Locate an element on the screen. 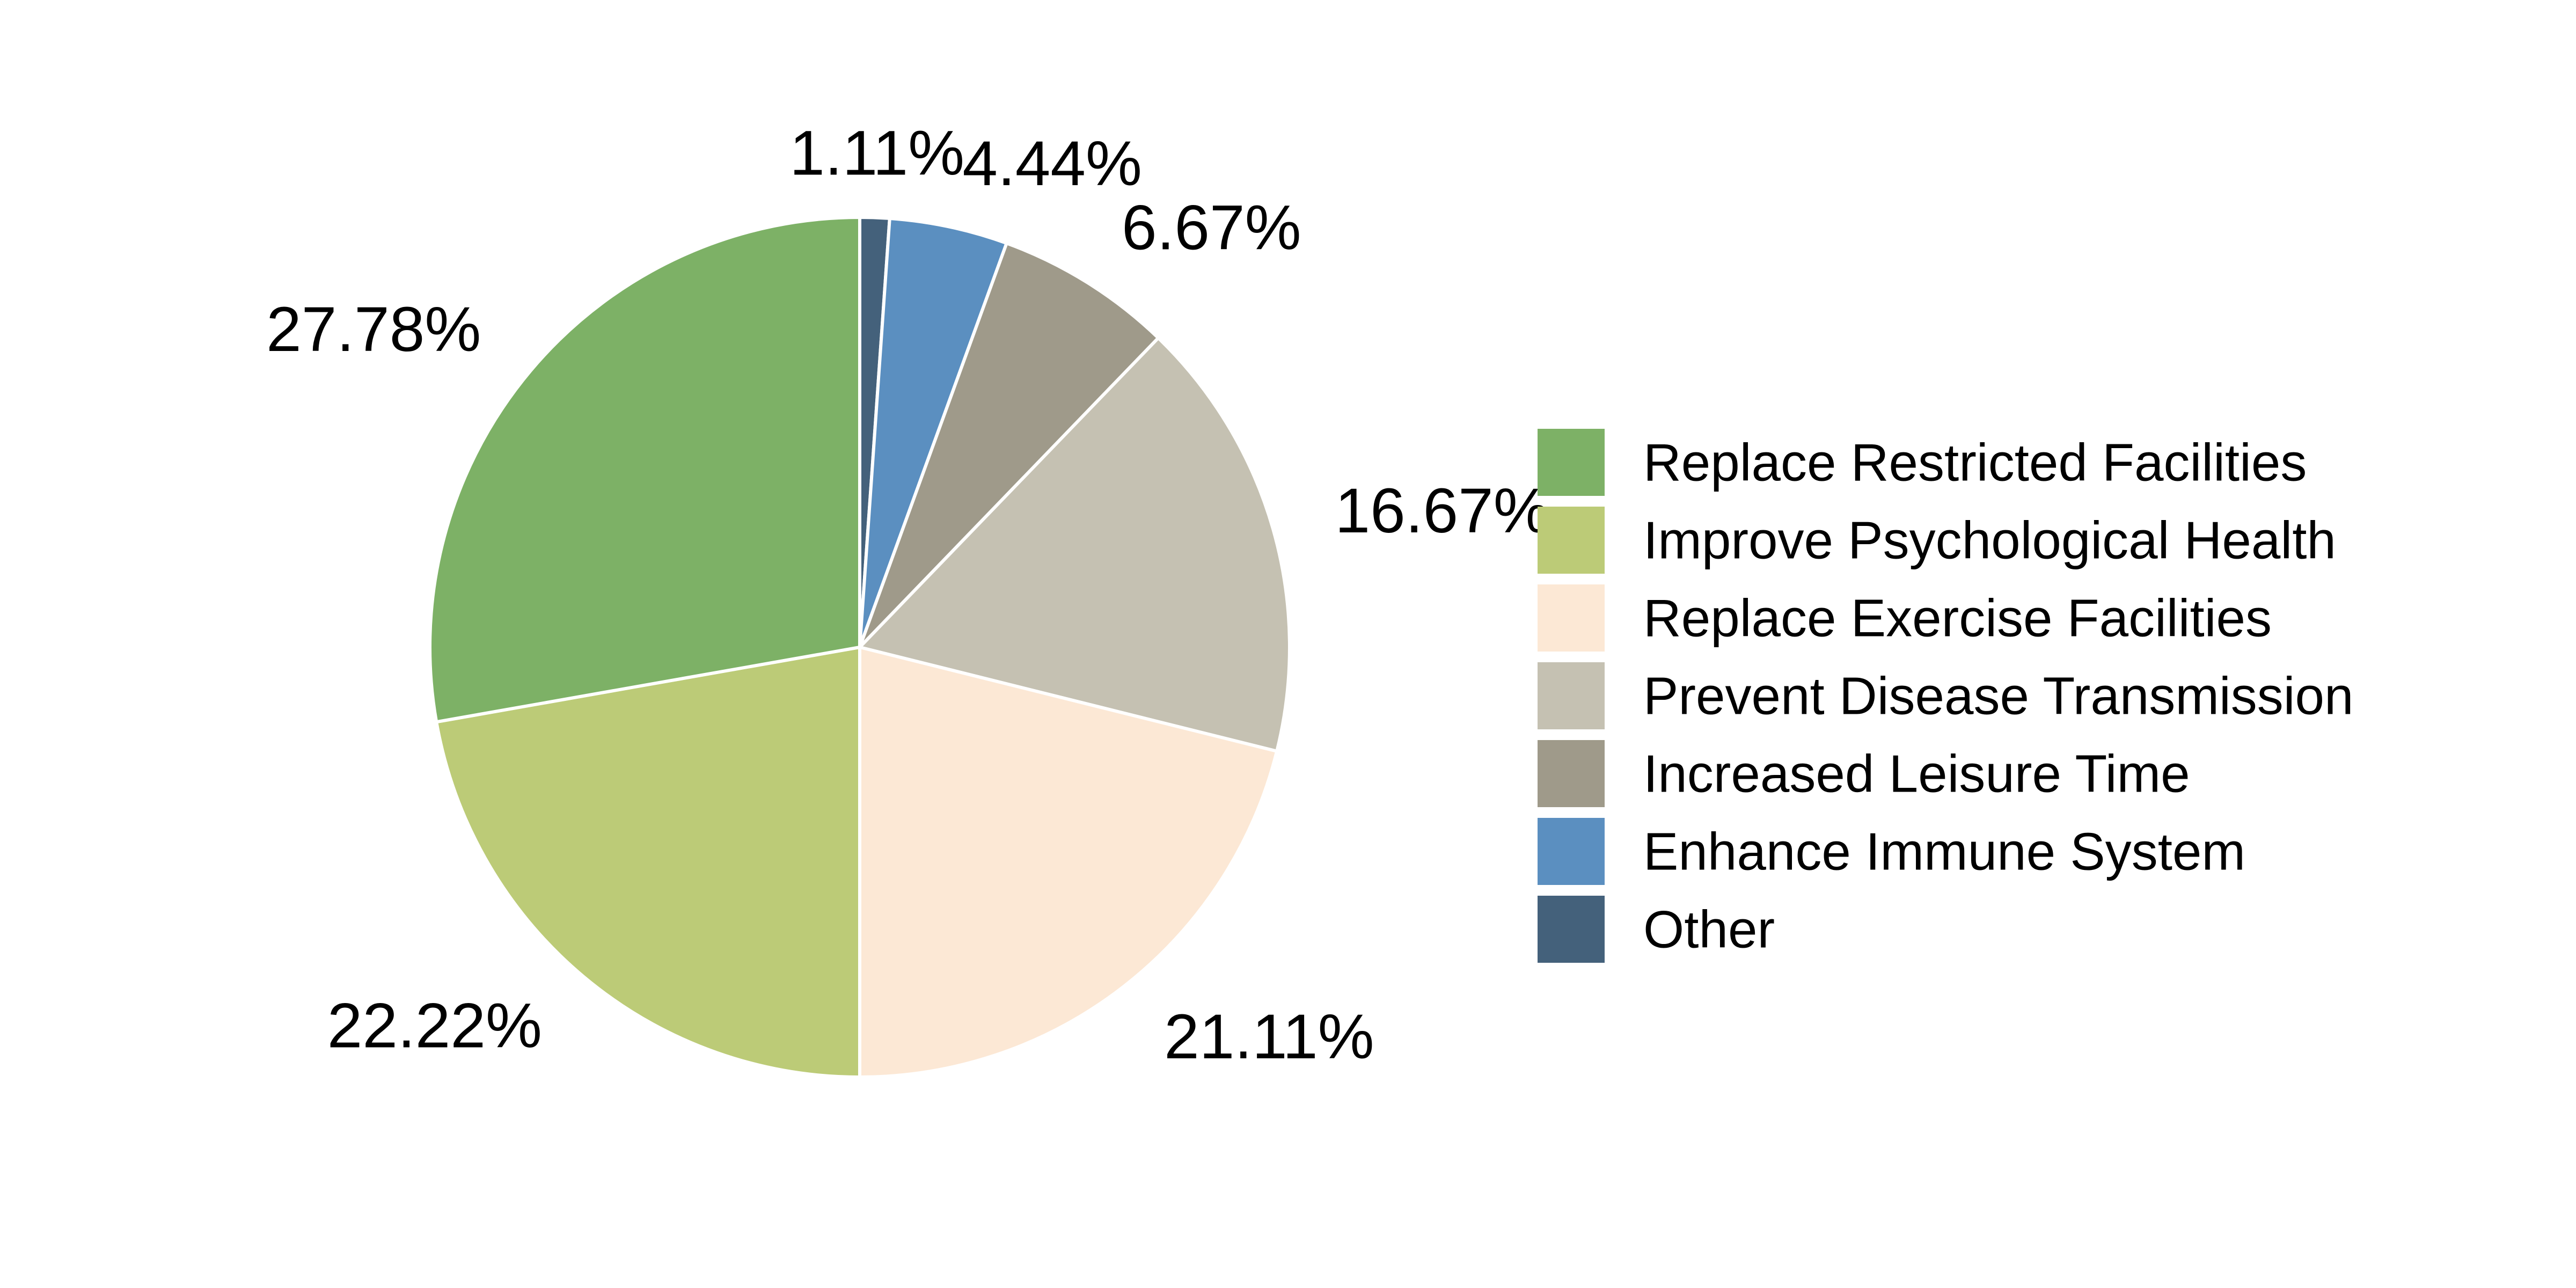 Image resolution: width=2576 pixels, height=1288 pixels. legend-label-increased-leisure-time: Increased Leisure Time is located at coordinates (1916, 773).